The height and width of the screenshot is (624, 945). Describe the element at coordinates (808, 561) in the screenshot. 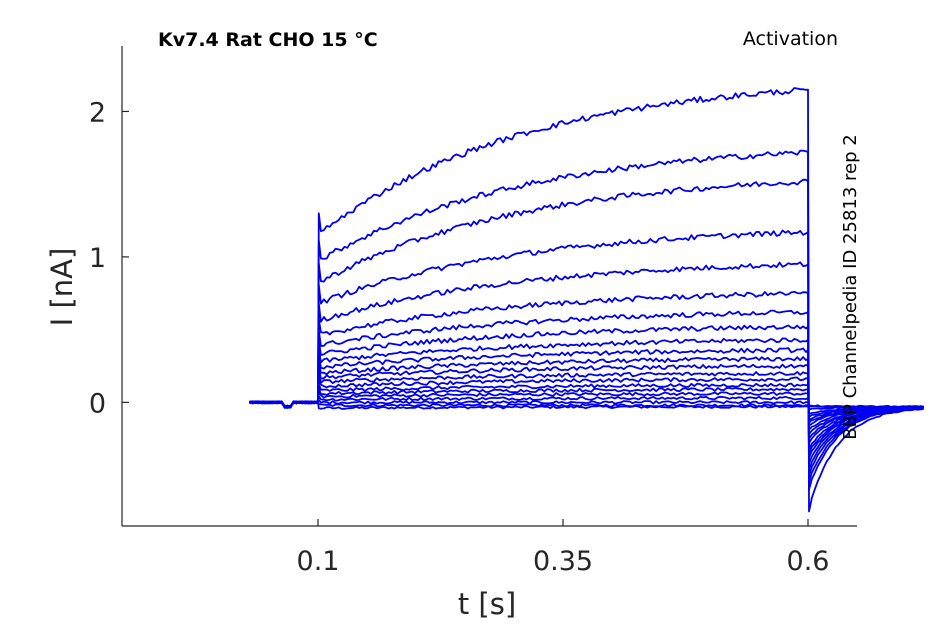

I see `x-tick-label: 0.6` at that location.